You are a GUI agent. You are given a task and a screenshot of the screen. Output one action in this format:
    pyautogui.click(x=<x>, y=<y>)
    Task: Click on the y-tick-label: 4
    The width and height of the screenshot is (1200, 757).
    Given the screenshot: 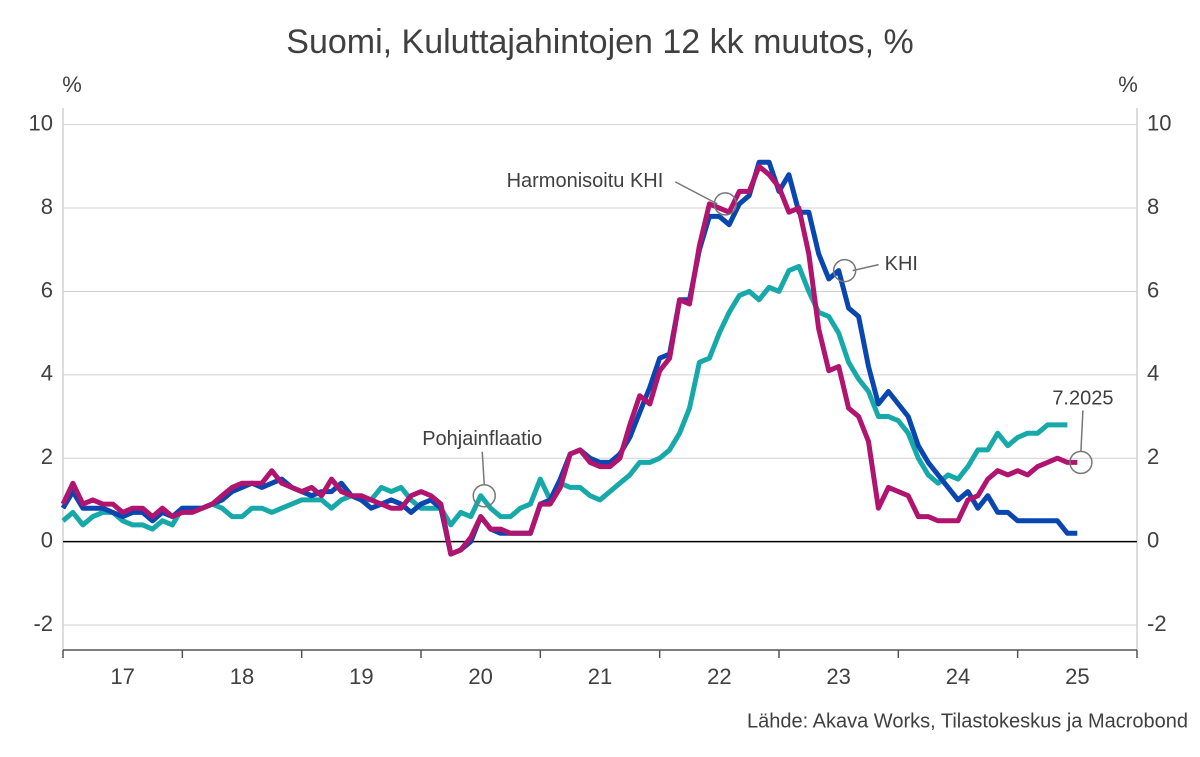 What is the action you would take?
    pyautogui.click(x=47, y=373)
    